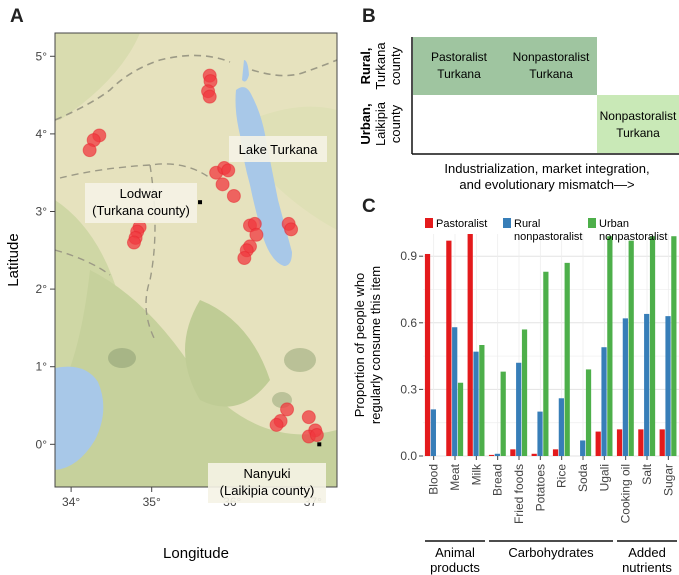  Describe the element at coordinates (562, 476) in the screenshot. I see `chart-x-tick-label: Rice` at that location.